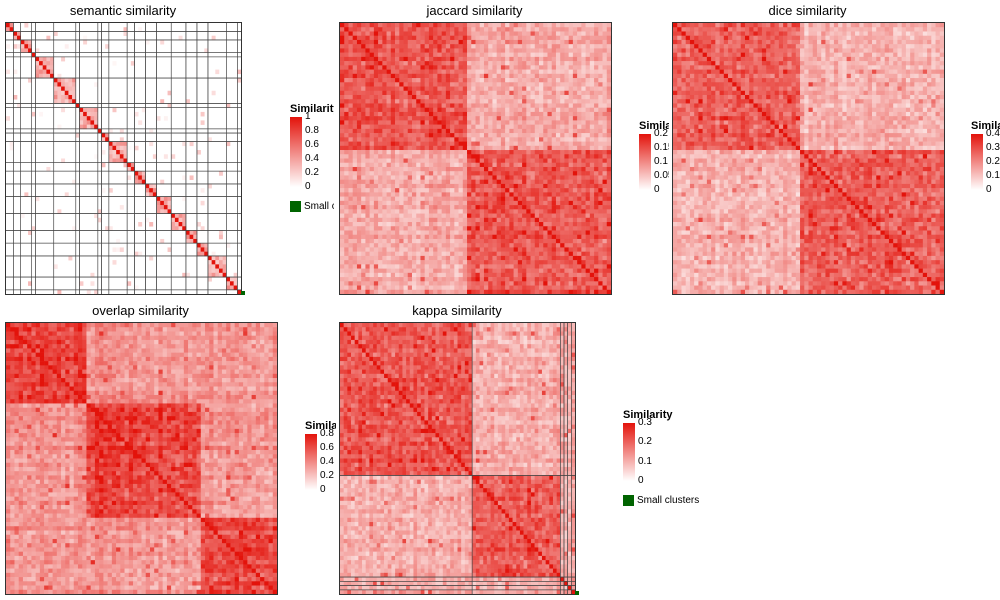 Image resolution: width=1000 pixels, height=600 pixels. What do you see at coordinates (654, 126) in the screenshot?
I see `legend-title: Similarity` at bounding box center [654, 126].